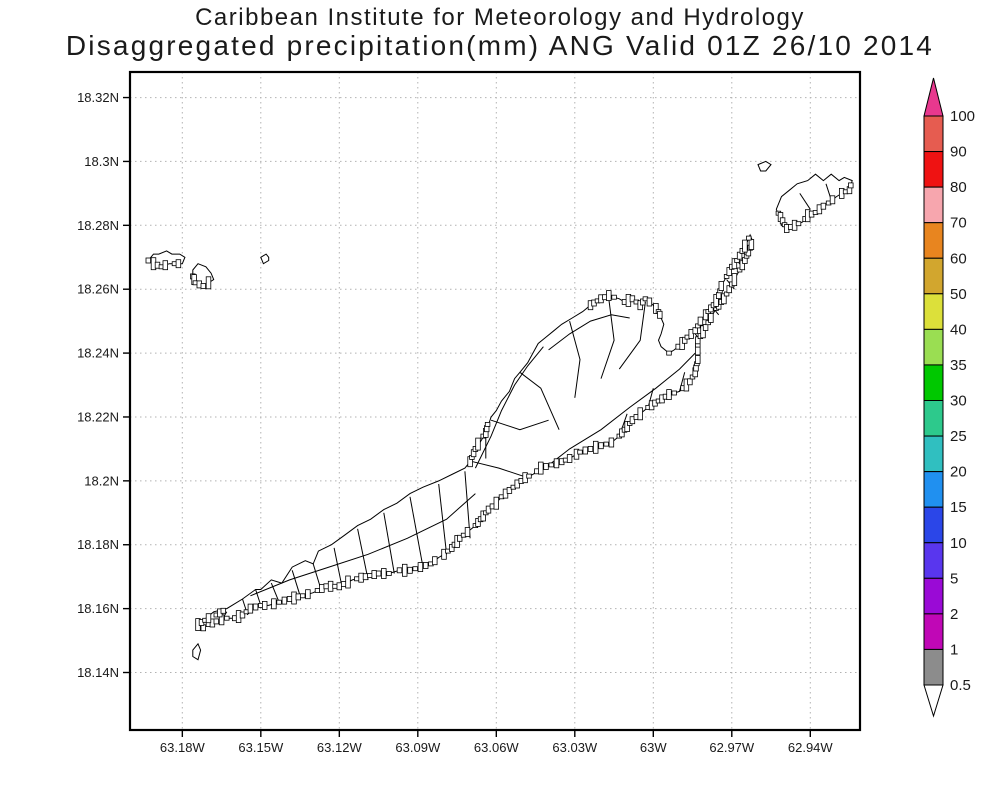 The height and width of the screenshot is (800, 1000). What do you see at coordinates (261, 747) in the screenshot?
I see `x-tick-label: 63.15W` at bounding box center [261, 747].